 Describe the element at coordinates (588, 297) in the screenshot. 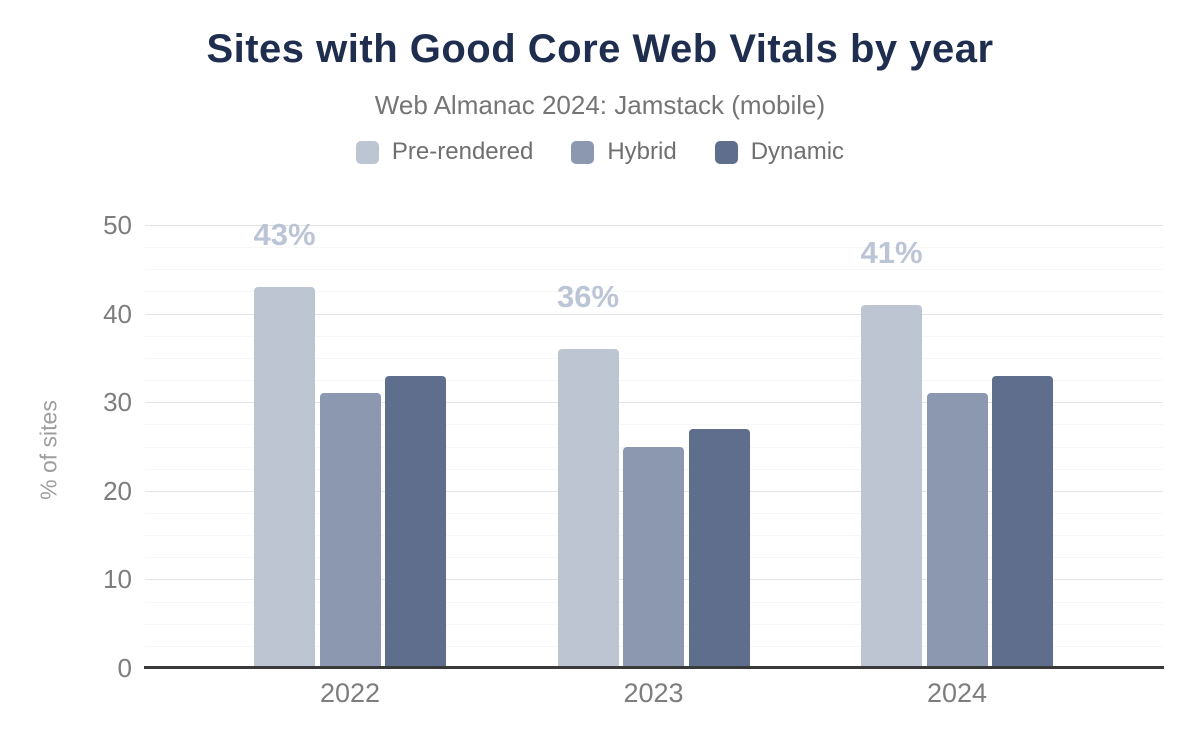

I see `bar-value-label: 36%` at that location.